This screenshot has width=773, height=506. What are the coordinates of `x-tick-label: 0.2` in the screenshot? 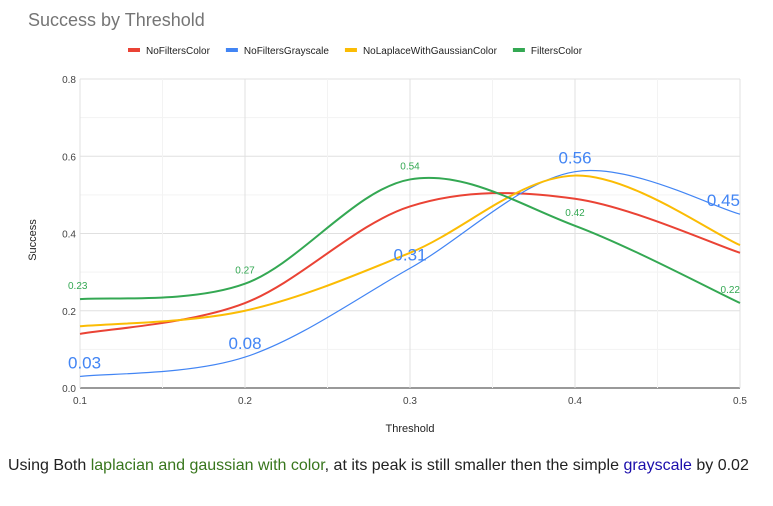 It's located at (245, 401).